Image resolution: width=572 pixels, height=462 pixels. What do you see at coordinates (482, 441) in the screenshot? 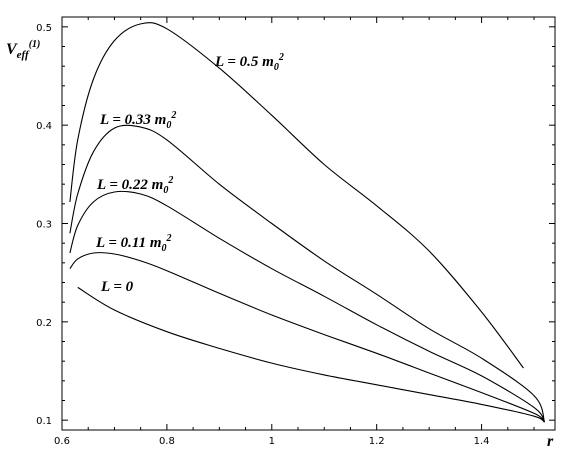
I see `x-tick-label: 1.4` at bounding box center [482, 441].